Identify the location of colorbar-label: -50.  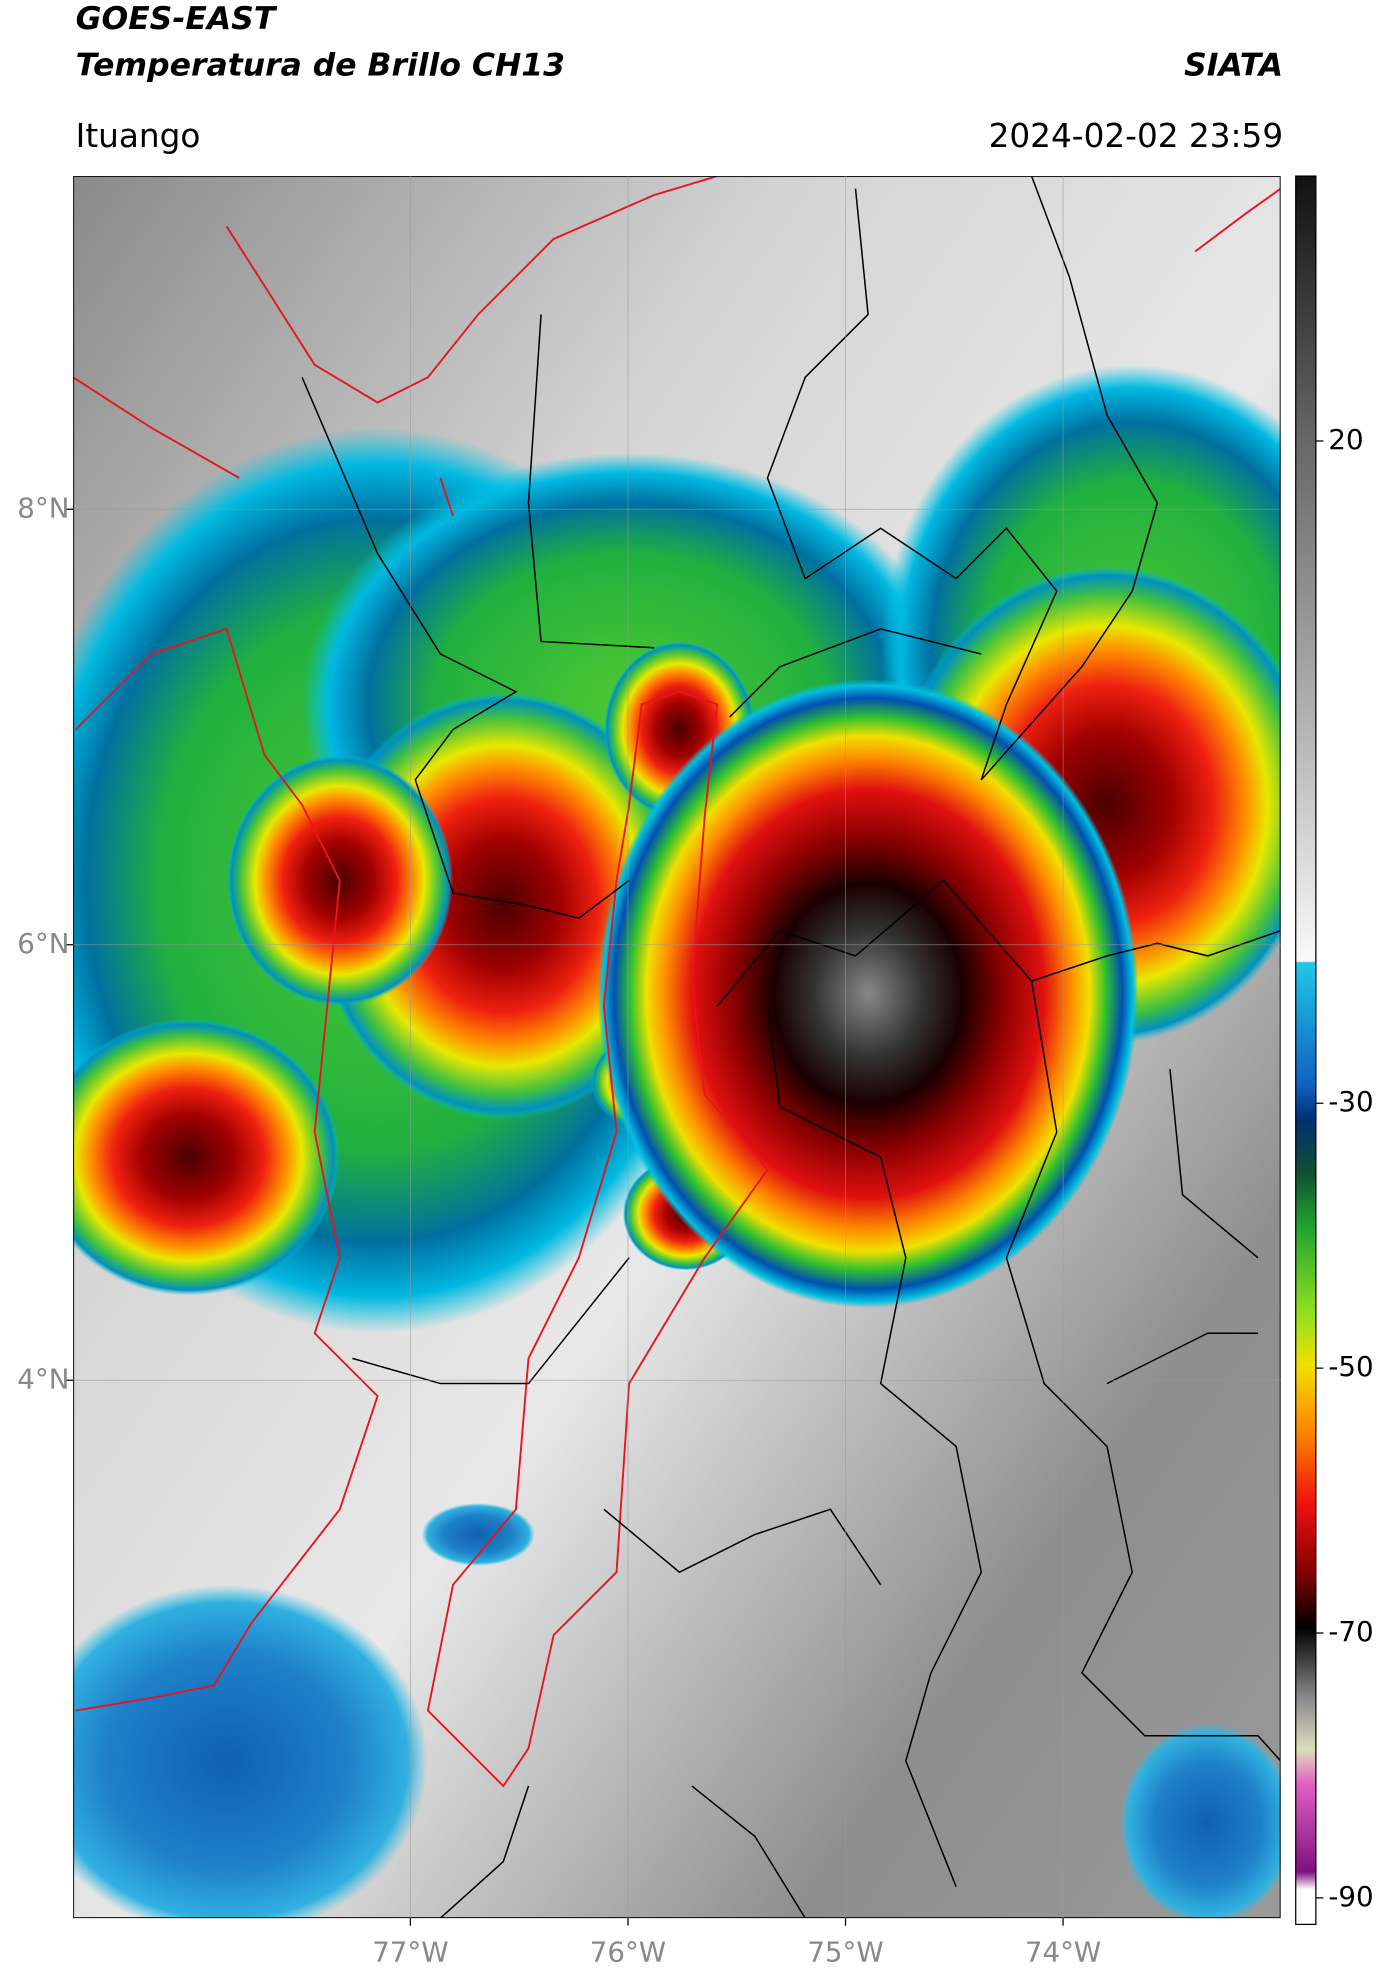
(1350, 1366).